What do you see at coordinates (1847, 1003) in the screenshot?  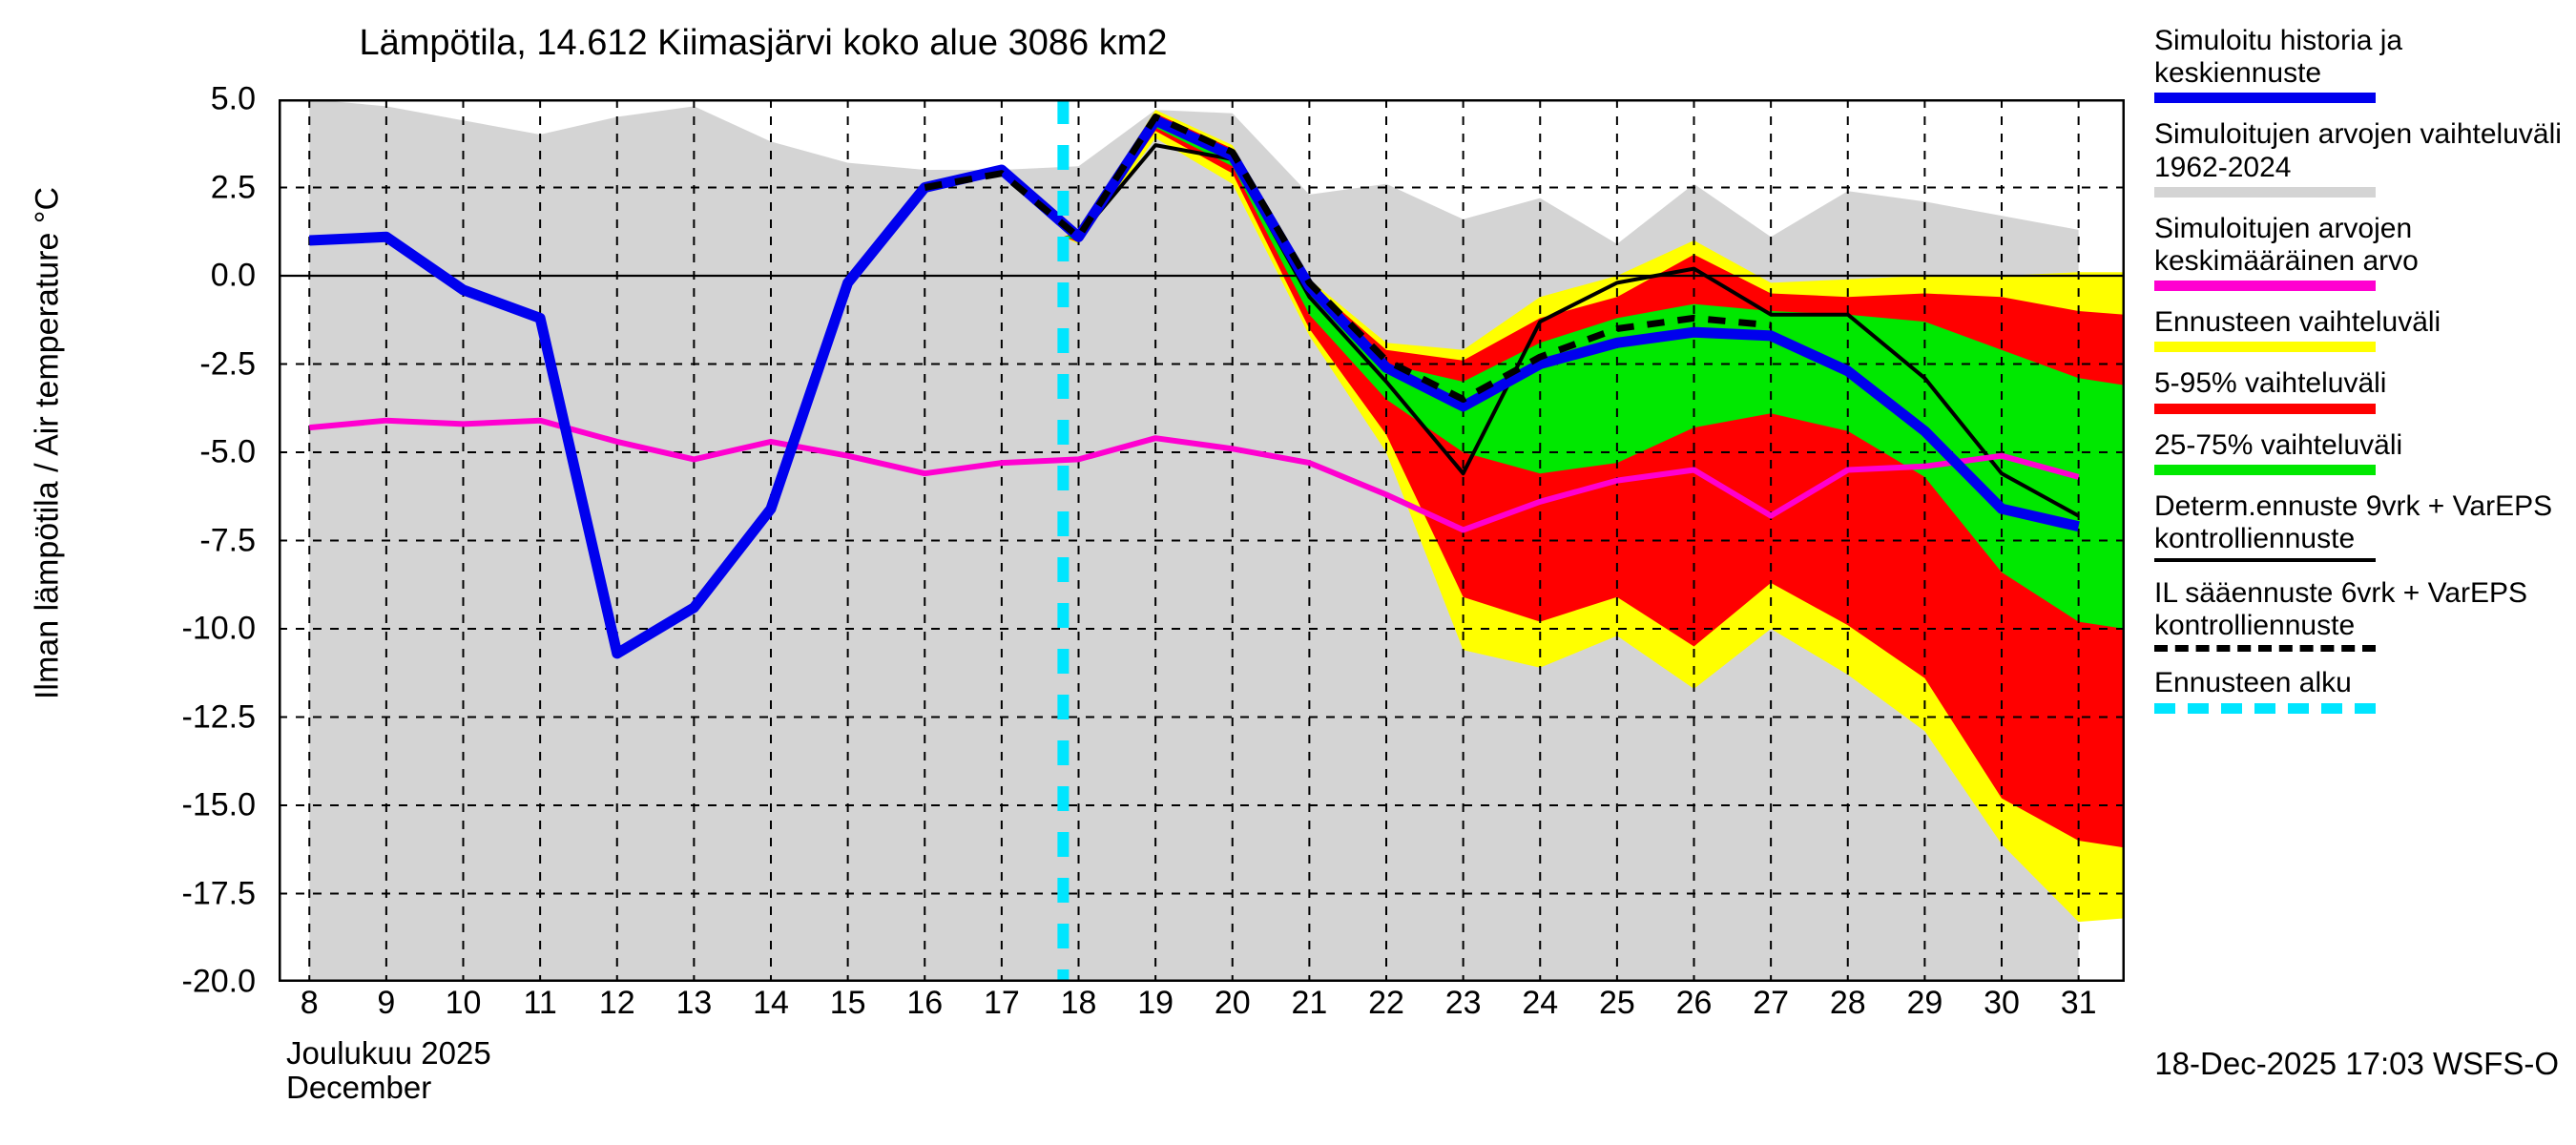 I see `x-axis-tick: 28` at bounding box center [1847, 1003].